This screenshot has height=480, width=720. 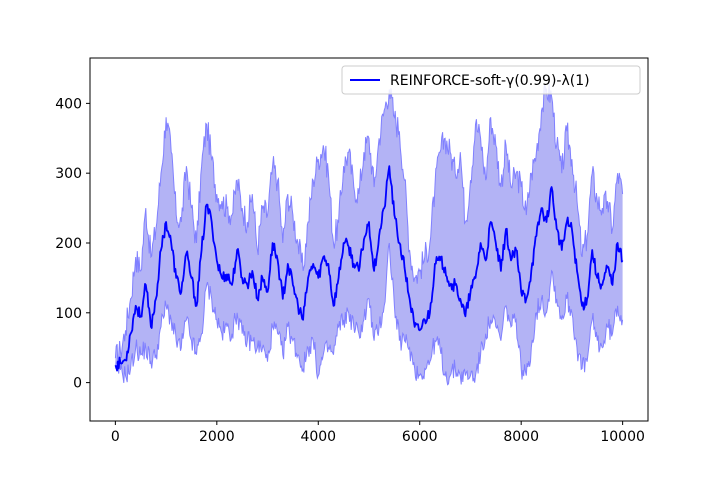 I want to click on x-tick-label: 2000, so click(x=217, y=437).